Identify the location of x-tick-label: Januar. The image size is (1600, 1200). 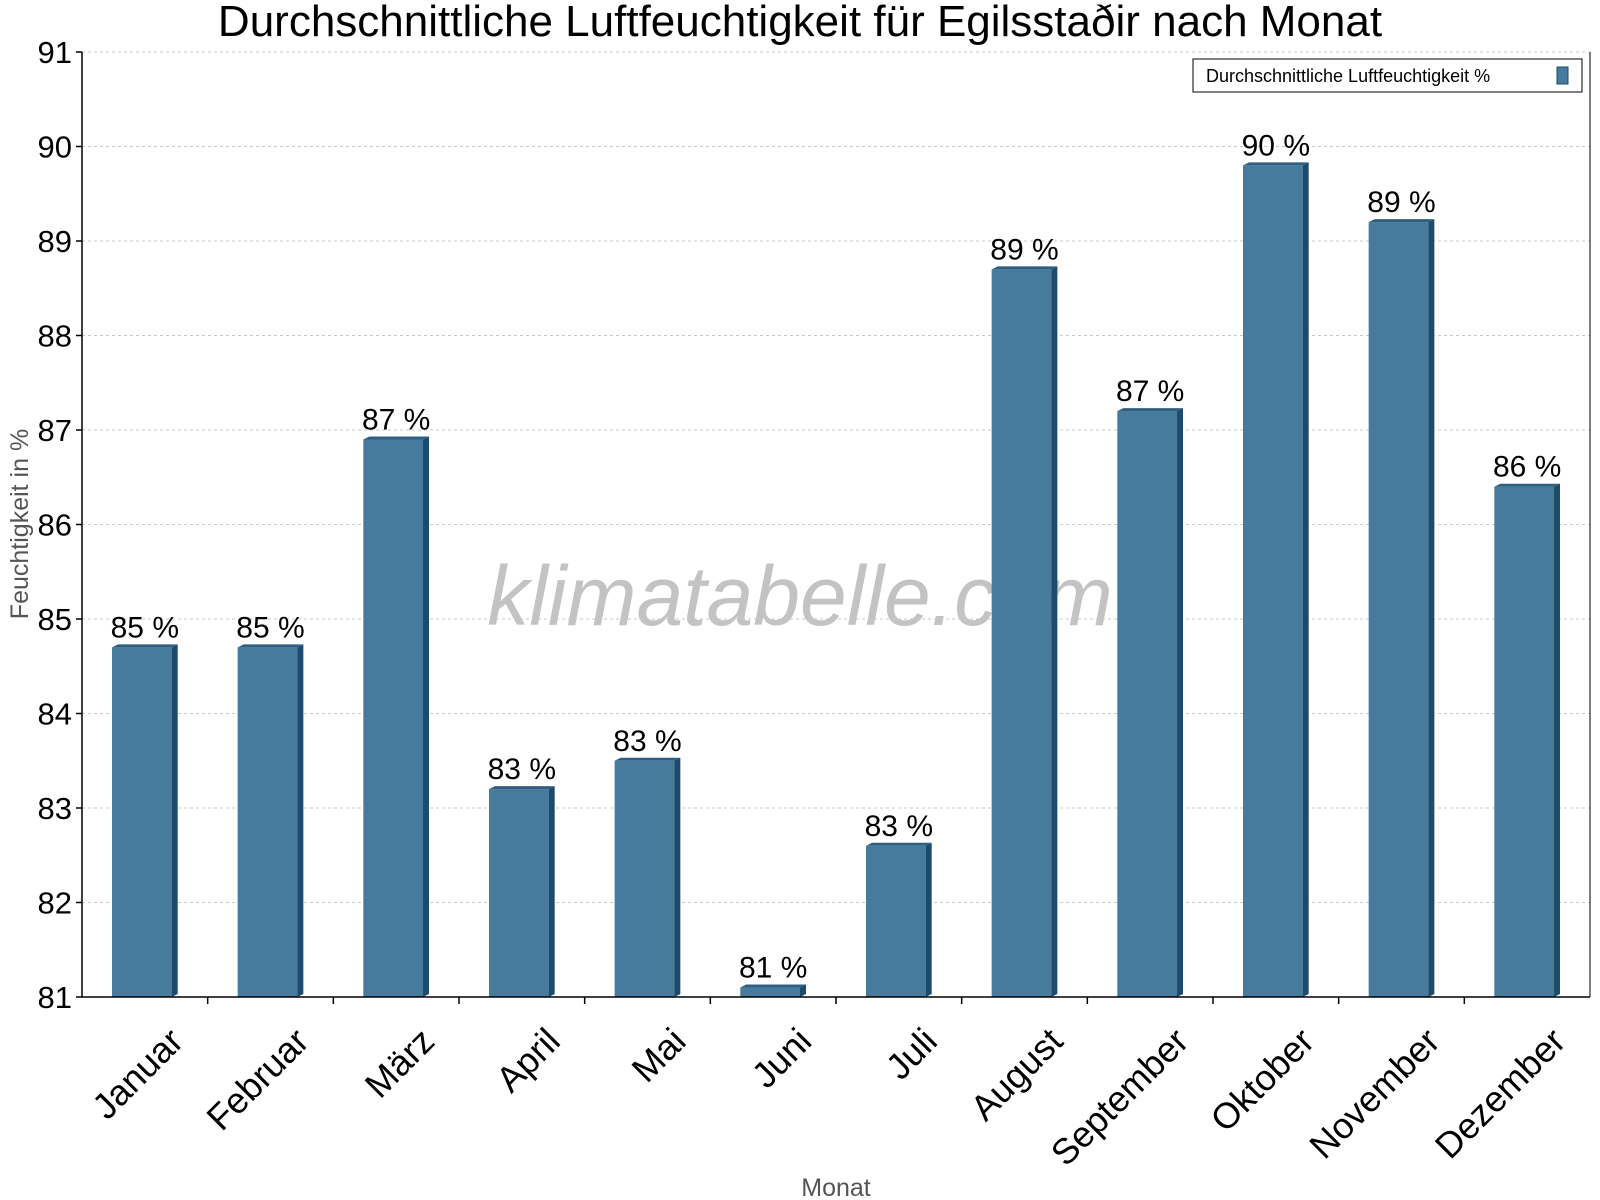
(137, 1073).